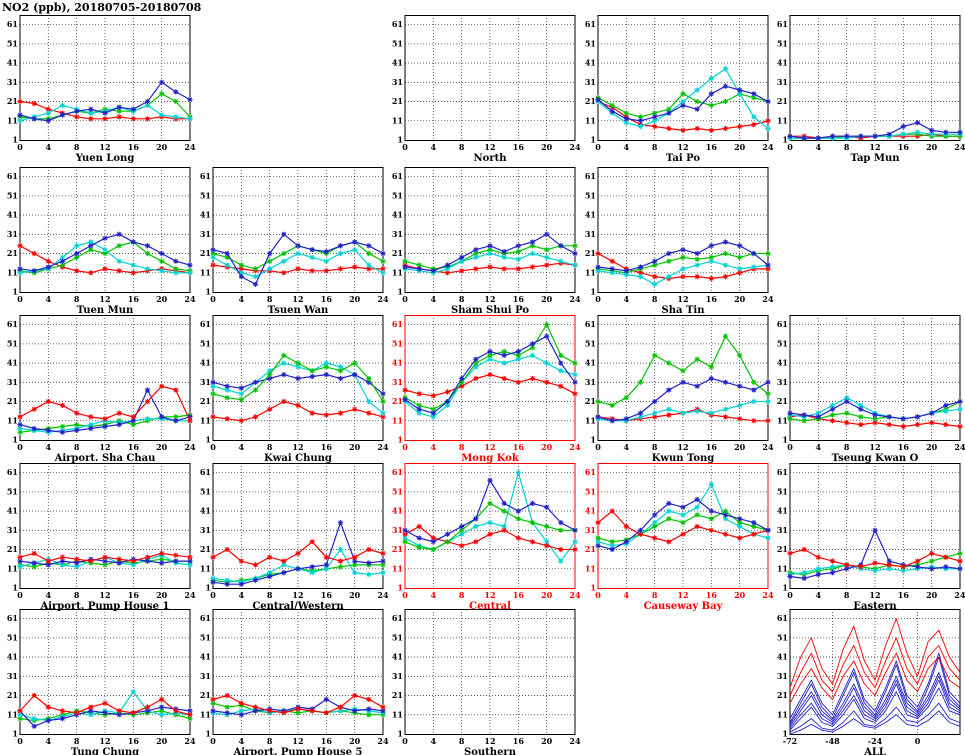 The height and width of the screenshot is (755, 965). Describe the element at coordinates (98, 244) in the screenshot. I see `chart-tuen-mun: 1 11 21 31 41 51 61 0 4 8 12 16 20 24 Tuen Mun` at that location.